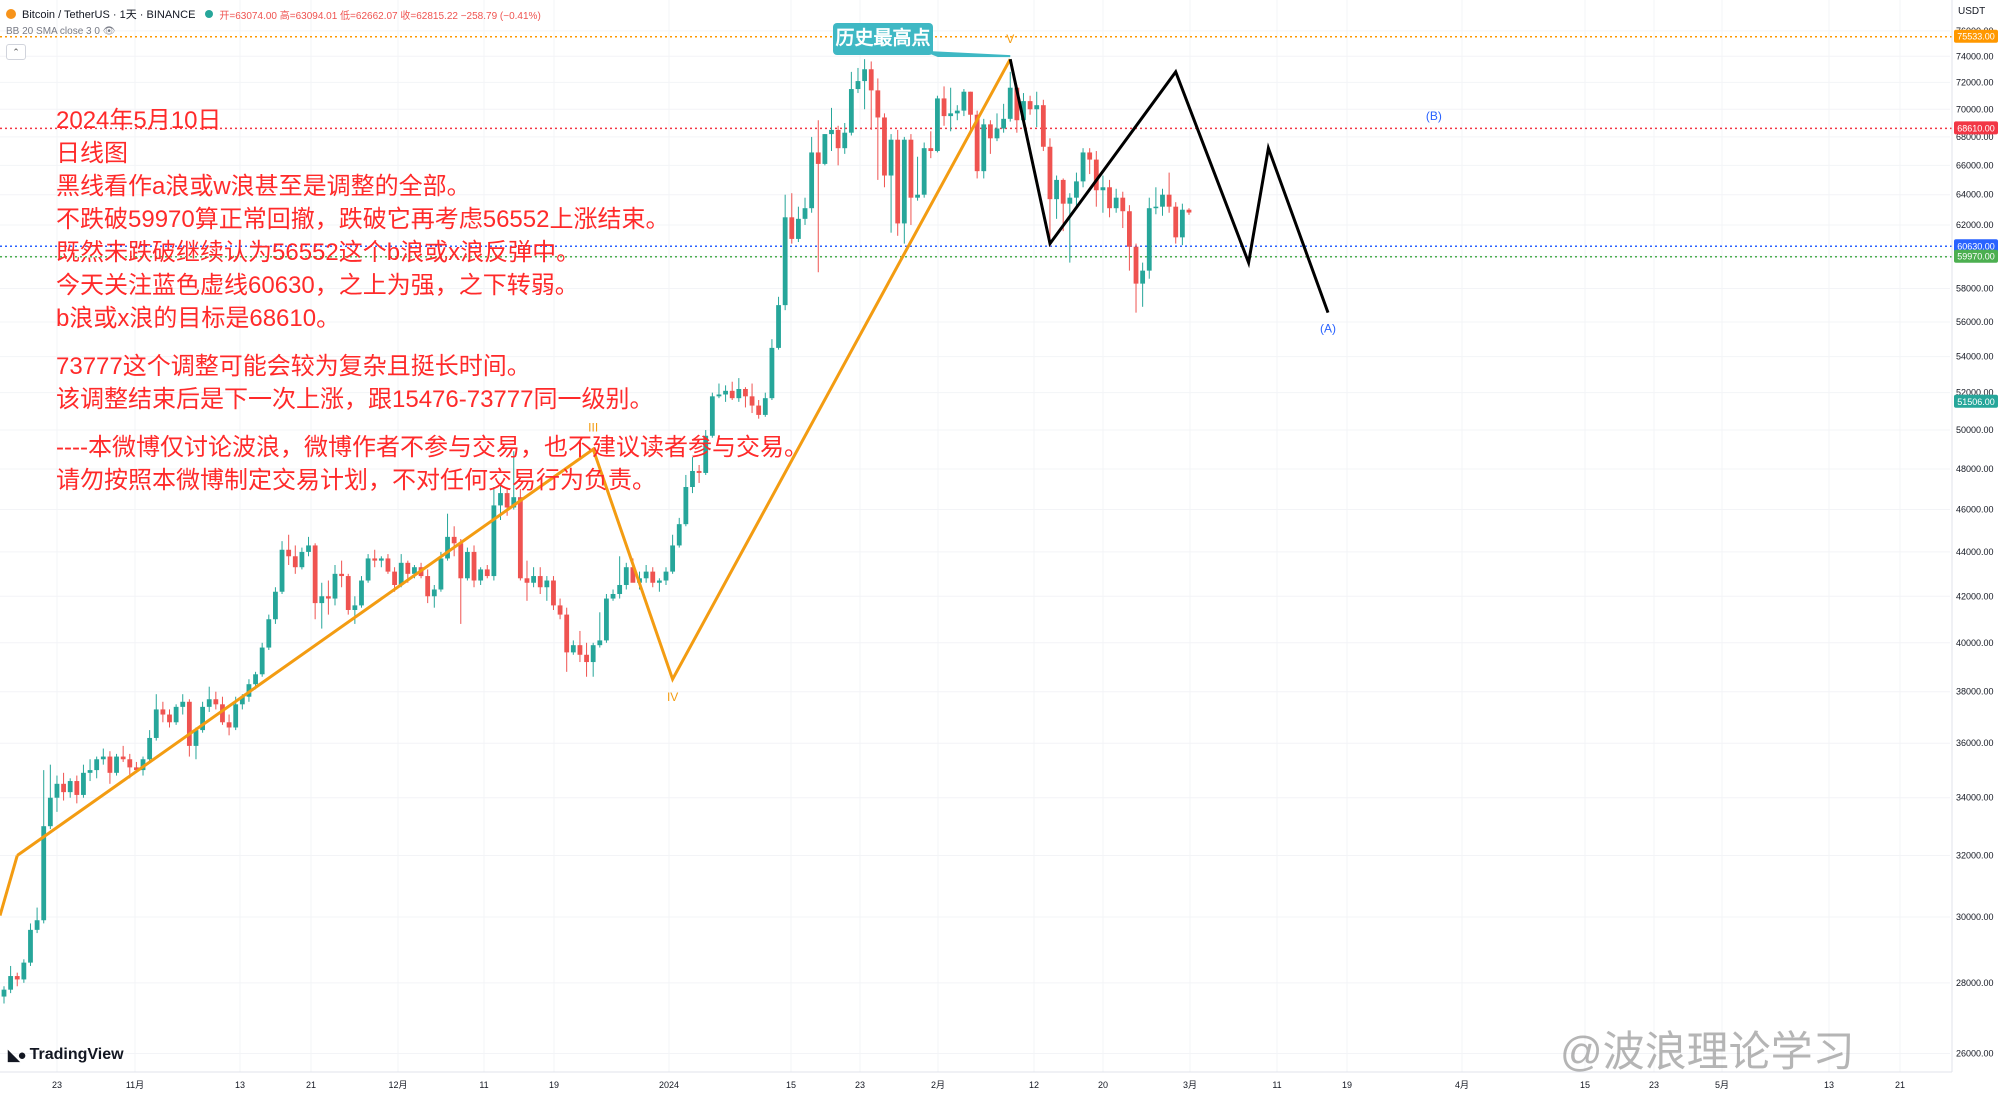 The height and width of the screenshot is (1099, 2000). I want to click on price-axis-bg, so click(1976, 549).